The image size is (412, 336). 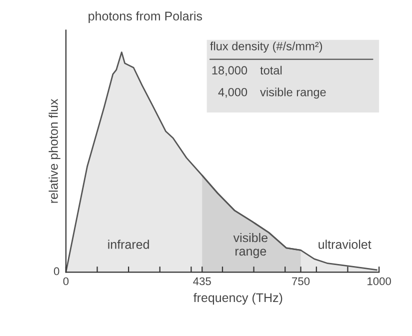 I want to click on annotation: 18,000, so click(x=230, y=71).